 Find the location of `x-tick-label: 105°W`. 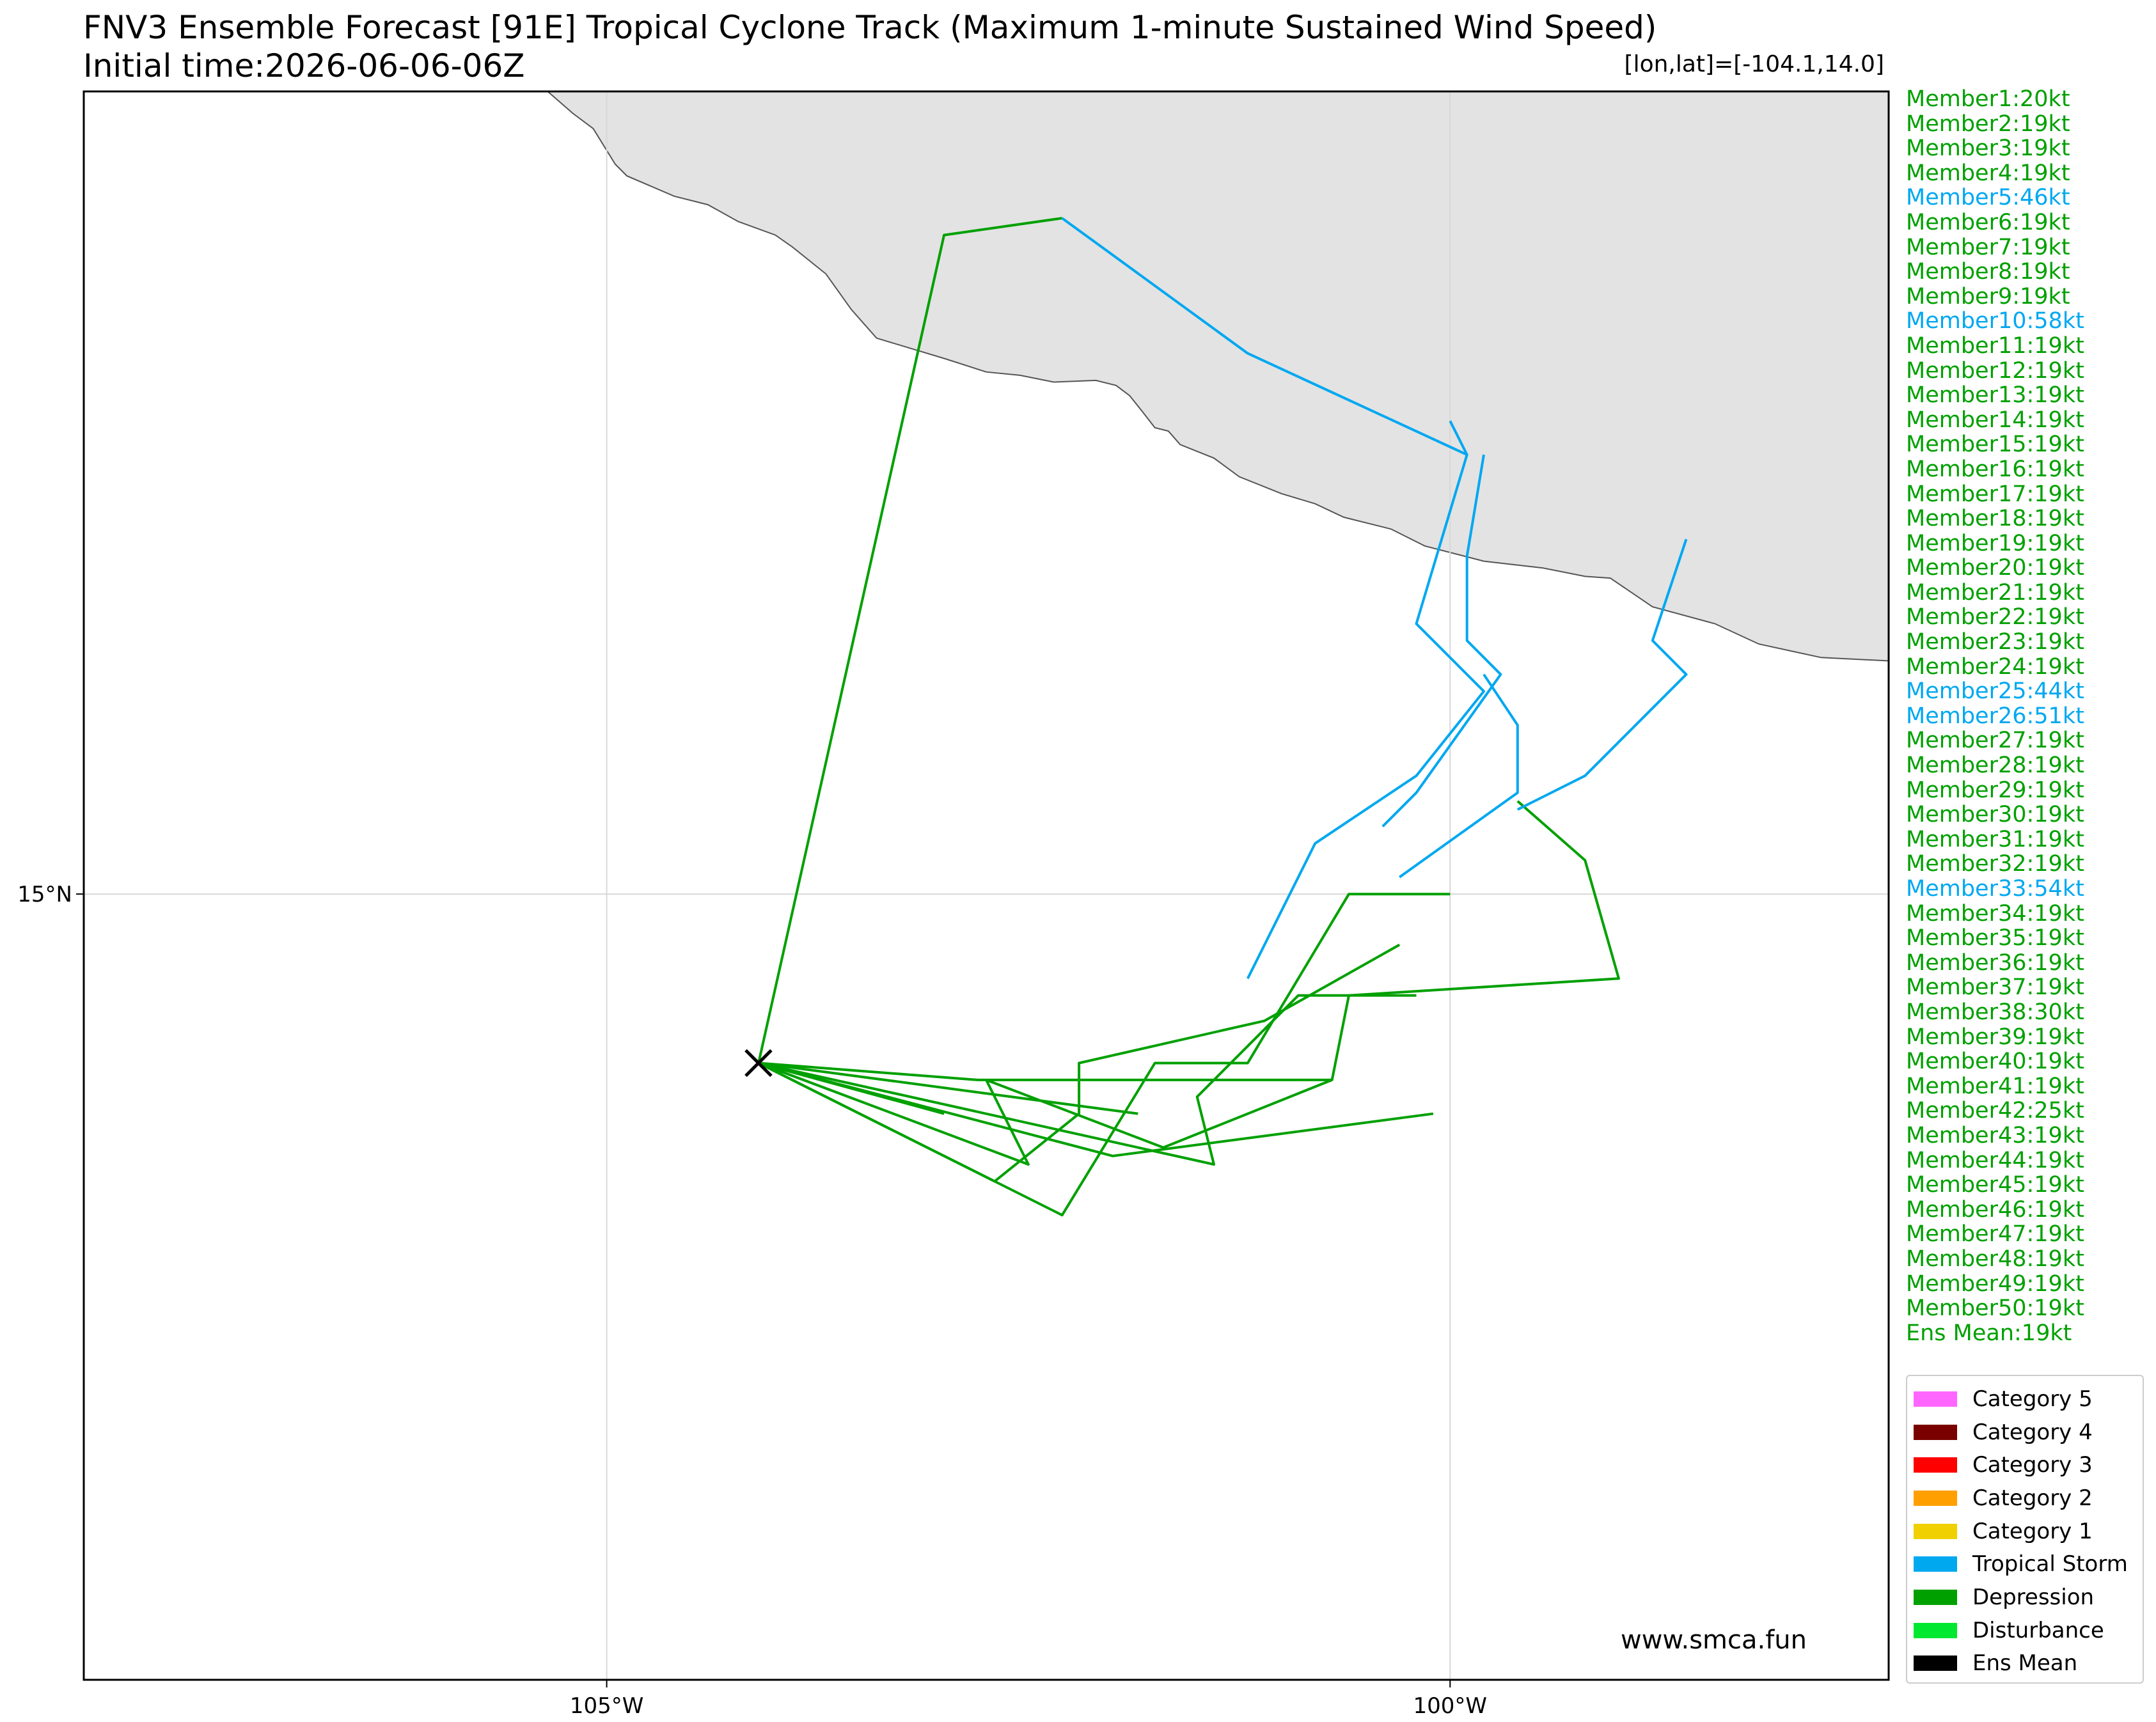

x-tick-label: 105°W is located at coordinates (607, 1706).